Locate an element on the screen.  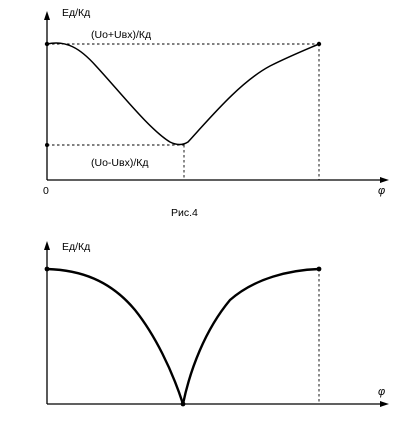
top-min-label: (Uo-Uвх)/Кд is located at coordinates (119, 163).